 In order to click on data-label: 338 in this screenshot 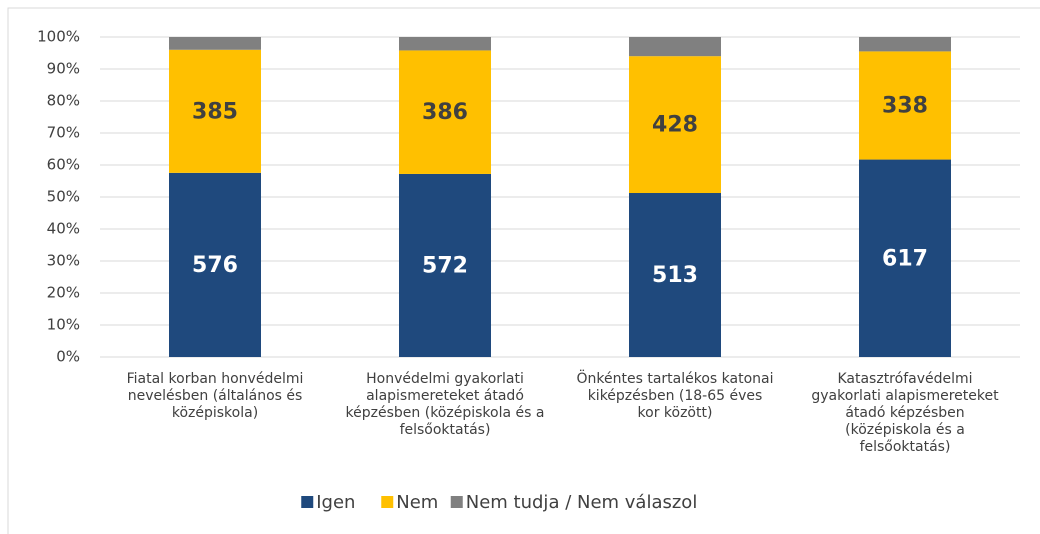, I will do `click(905, 105)`.